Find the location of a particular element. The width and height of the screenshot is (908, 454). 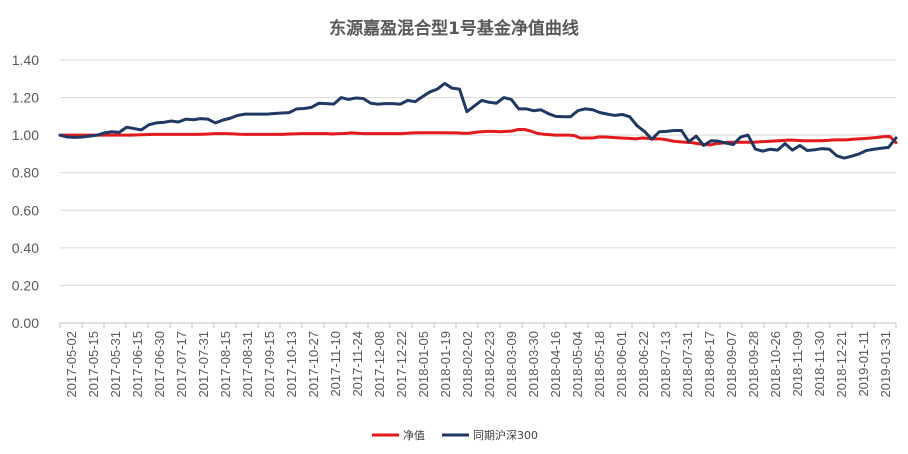

y-tick-label: 1.40 is located at coordinates (25, 60).